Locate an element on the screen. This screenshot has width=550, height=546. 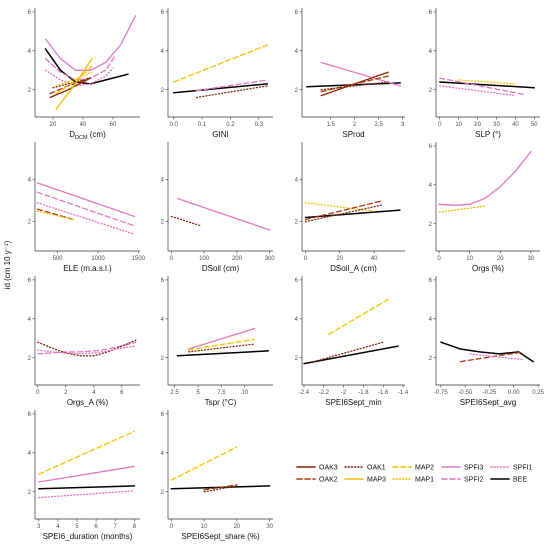
x-tick-label: 0.3 is located at coordinates (259, 125).